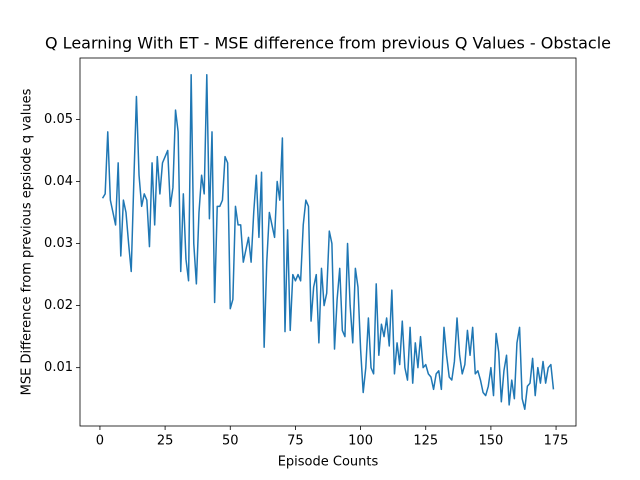 This screenshot has width=640, height=480. What do you see at coordinates (328, 462) in the screenshot?
I see `x-axis-label: Episode Counts` at bounding box center [328, 462].